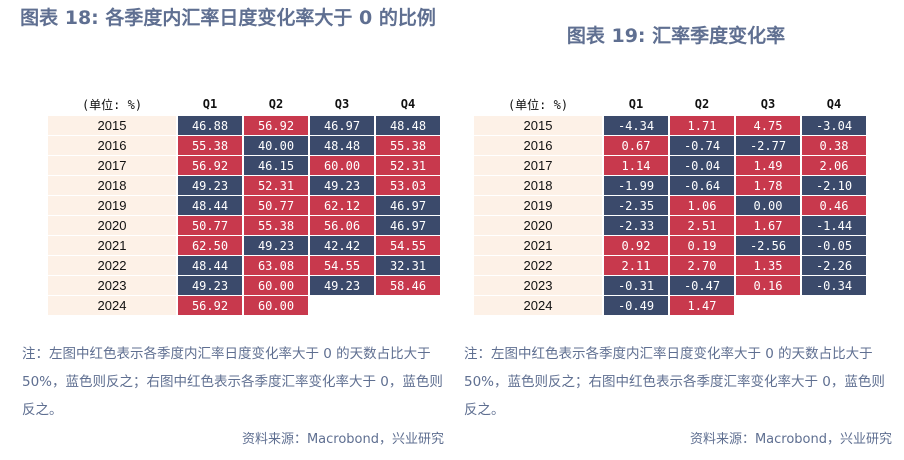  What do you see at coordinates (702, 305) in the screenshot?
I see `value-cell: 1.47` at bounding box center [702, 305].